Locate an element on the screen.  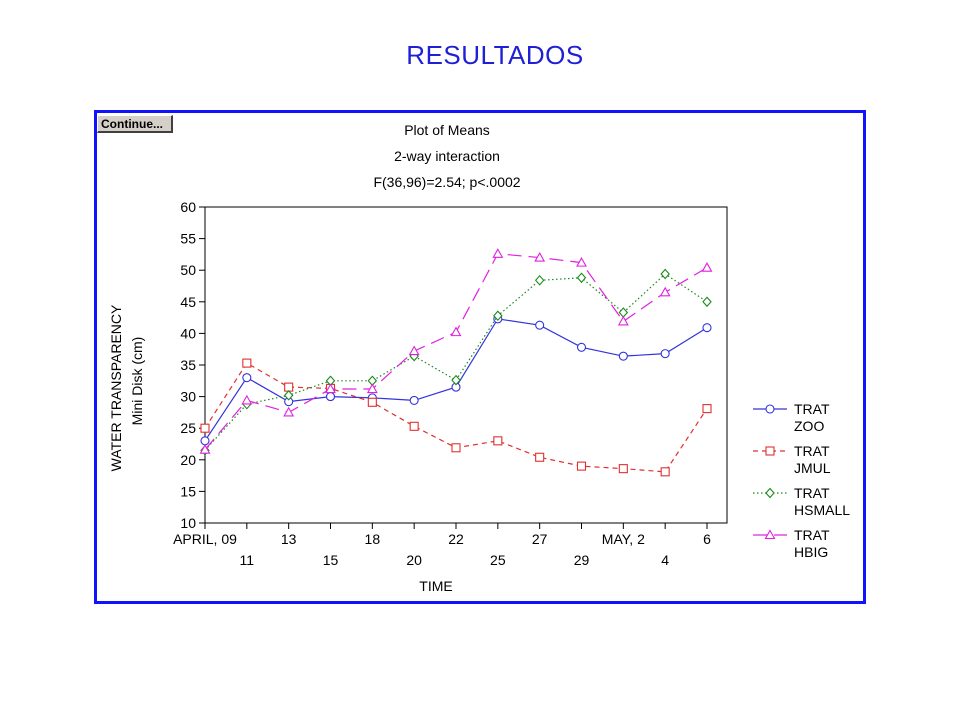
y-tick-label: 25 is located at coordinates (188, 428).